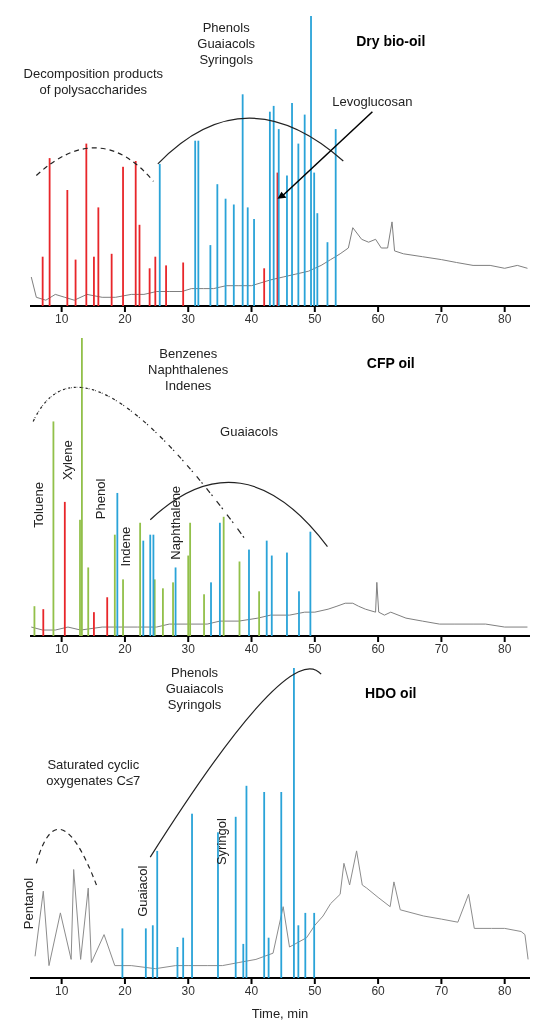  I want to click on annotation: Levoglucosan, so click(372, 101).